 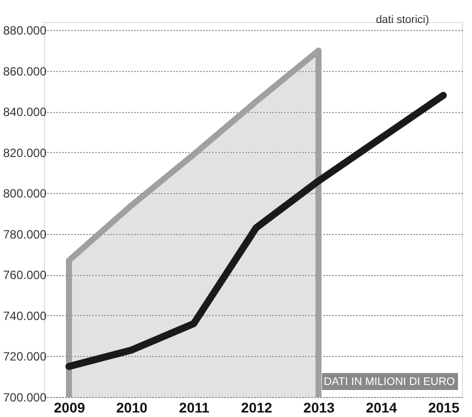 I want to click on x-tick-label: 2012, so click(x=256, y=408).